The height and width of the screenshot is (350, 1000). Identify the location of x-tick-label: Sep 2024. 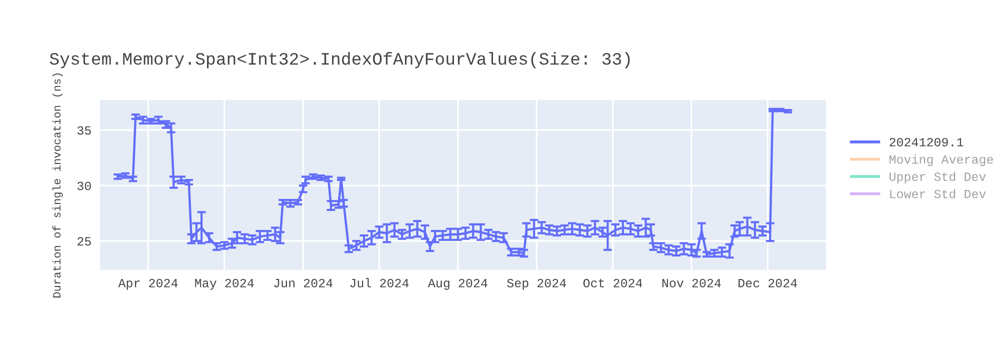
(536, 284).